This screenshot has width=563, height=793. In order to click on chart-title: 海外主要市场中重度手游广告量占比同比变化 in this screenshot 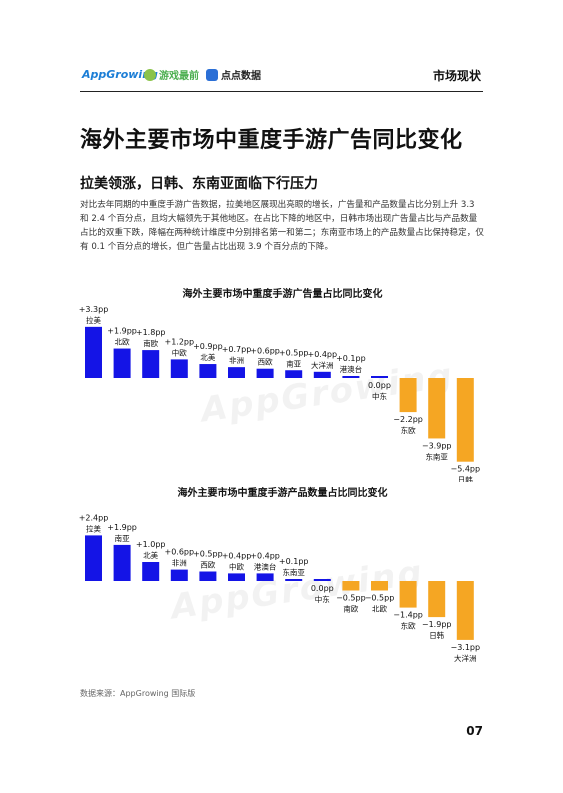, I will do `click(282, 294)`.